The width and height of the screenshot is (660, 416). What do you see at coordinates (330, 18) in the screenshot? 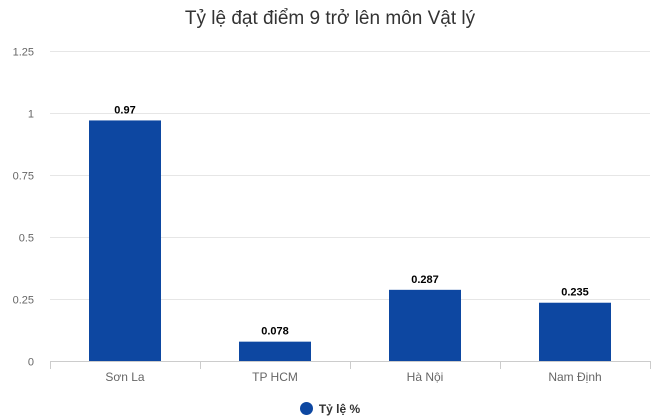
I see `chart-title: Tỷ lệ đạt điểm 9 trở lên môn Vật lý` at bounding box center [330, 18].